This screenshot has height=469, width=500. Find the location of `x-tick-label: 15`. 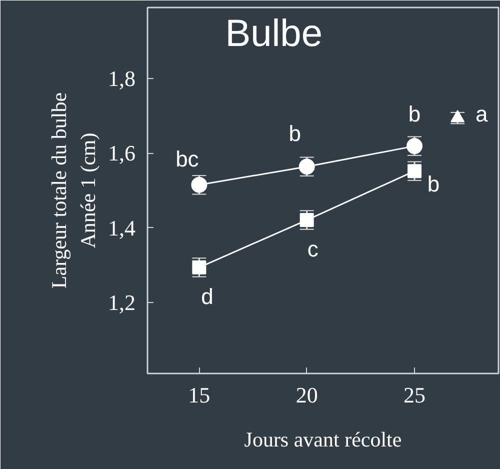

x-tick-label: 15 is located at coordinates (199, 395).